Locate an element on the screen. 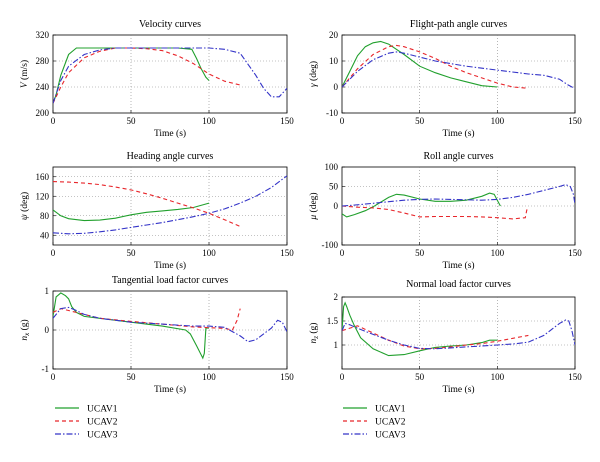 This screenshot has width=600, height=462. y-tick-label: 50 is located at coordinates (334, 187).